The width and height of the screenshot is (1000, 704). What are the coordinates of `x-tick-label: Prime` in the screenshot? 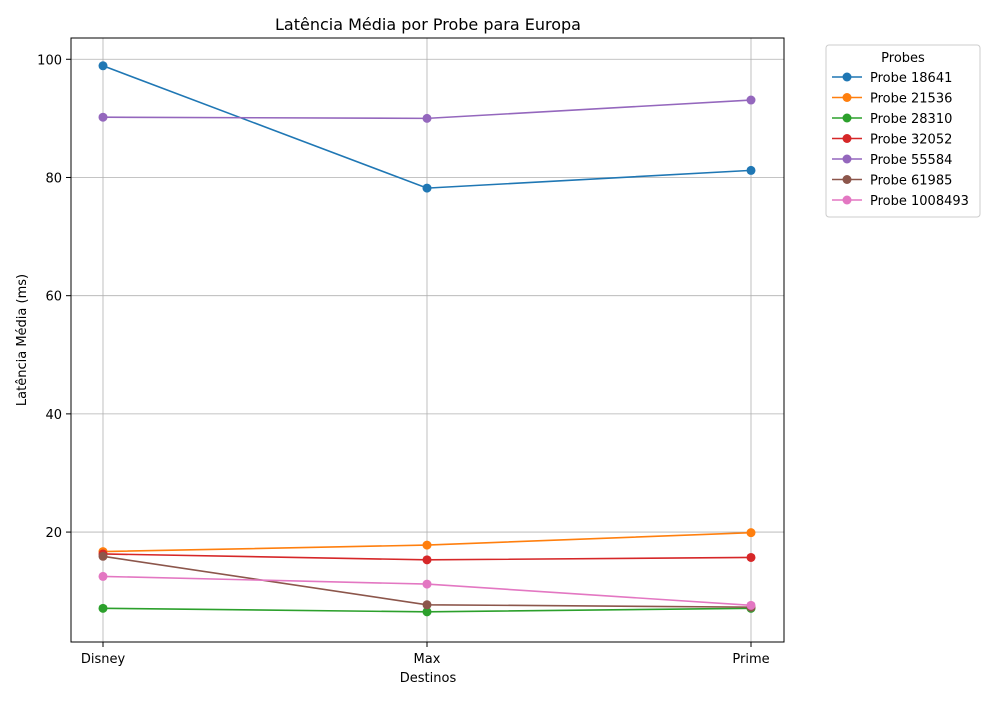 It's located at (750, 659).